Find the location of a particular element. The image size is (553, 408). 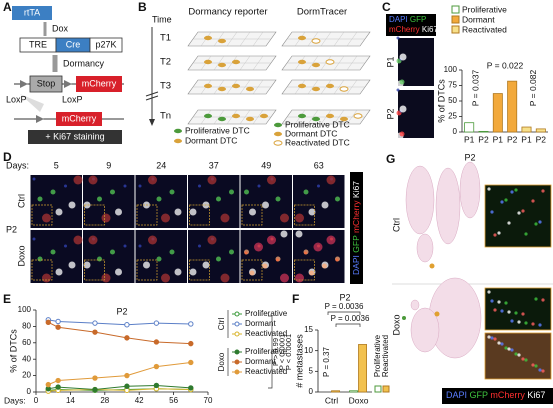

stain-word: Ki67 is located at coordinates (356, 189).